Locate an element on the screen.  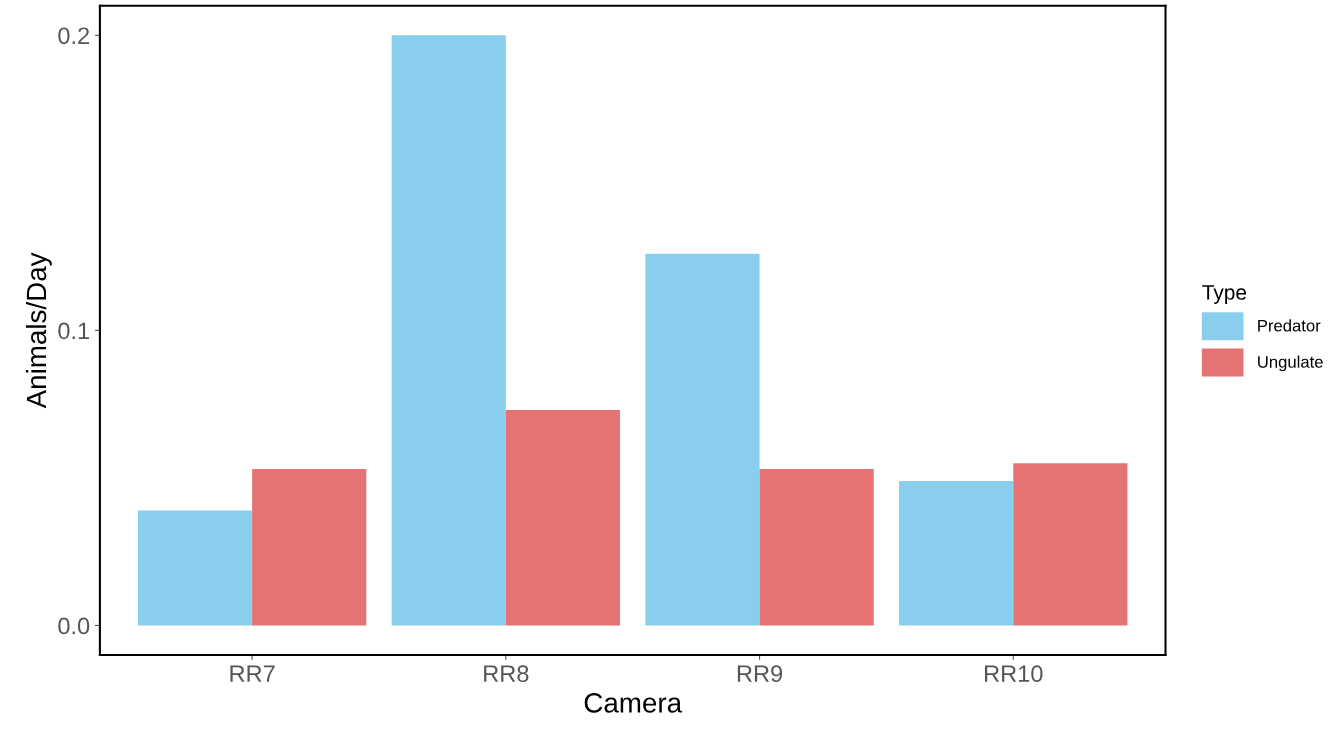
y-tick-label: 0.0 is located at coordinates (74, 626).